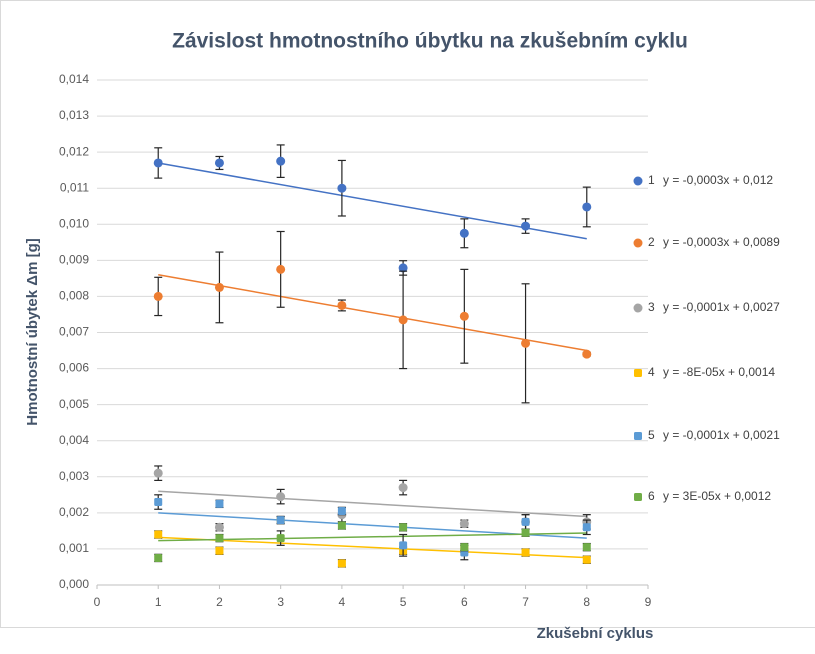 The image size is (815, 654). What do you see at coordinates (74, 512) in the screenshot?
I see `y-tick-label: 0,002` at bounding box center [74, 512].